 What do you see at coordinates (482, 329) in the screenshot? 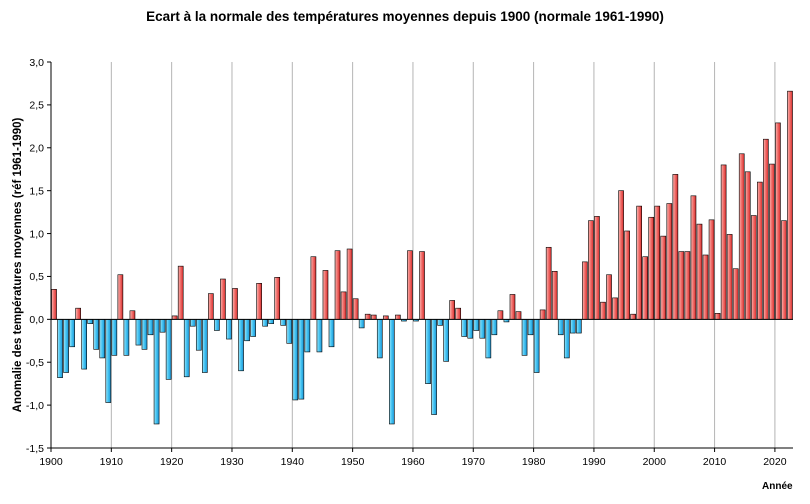
I see `bar-1971` at bounding box center [482, 329].